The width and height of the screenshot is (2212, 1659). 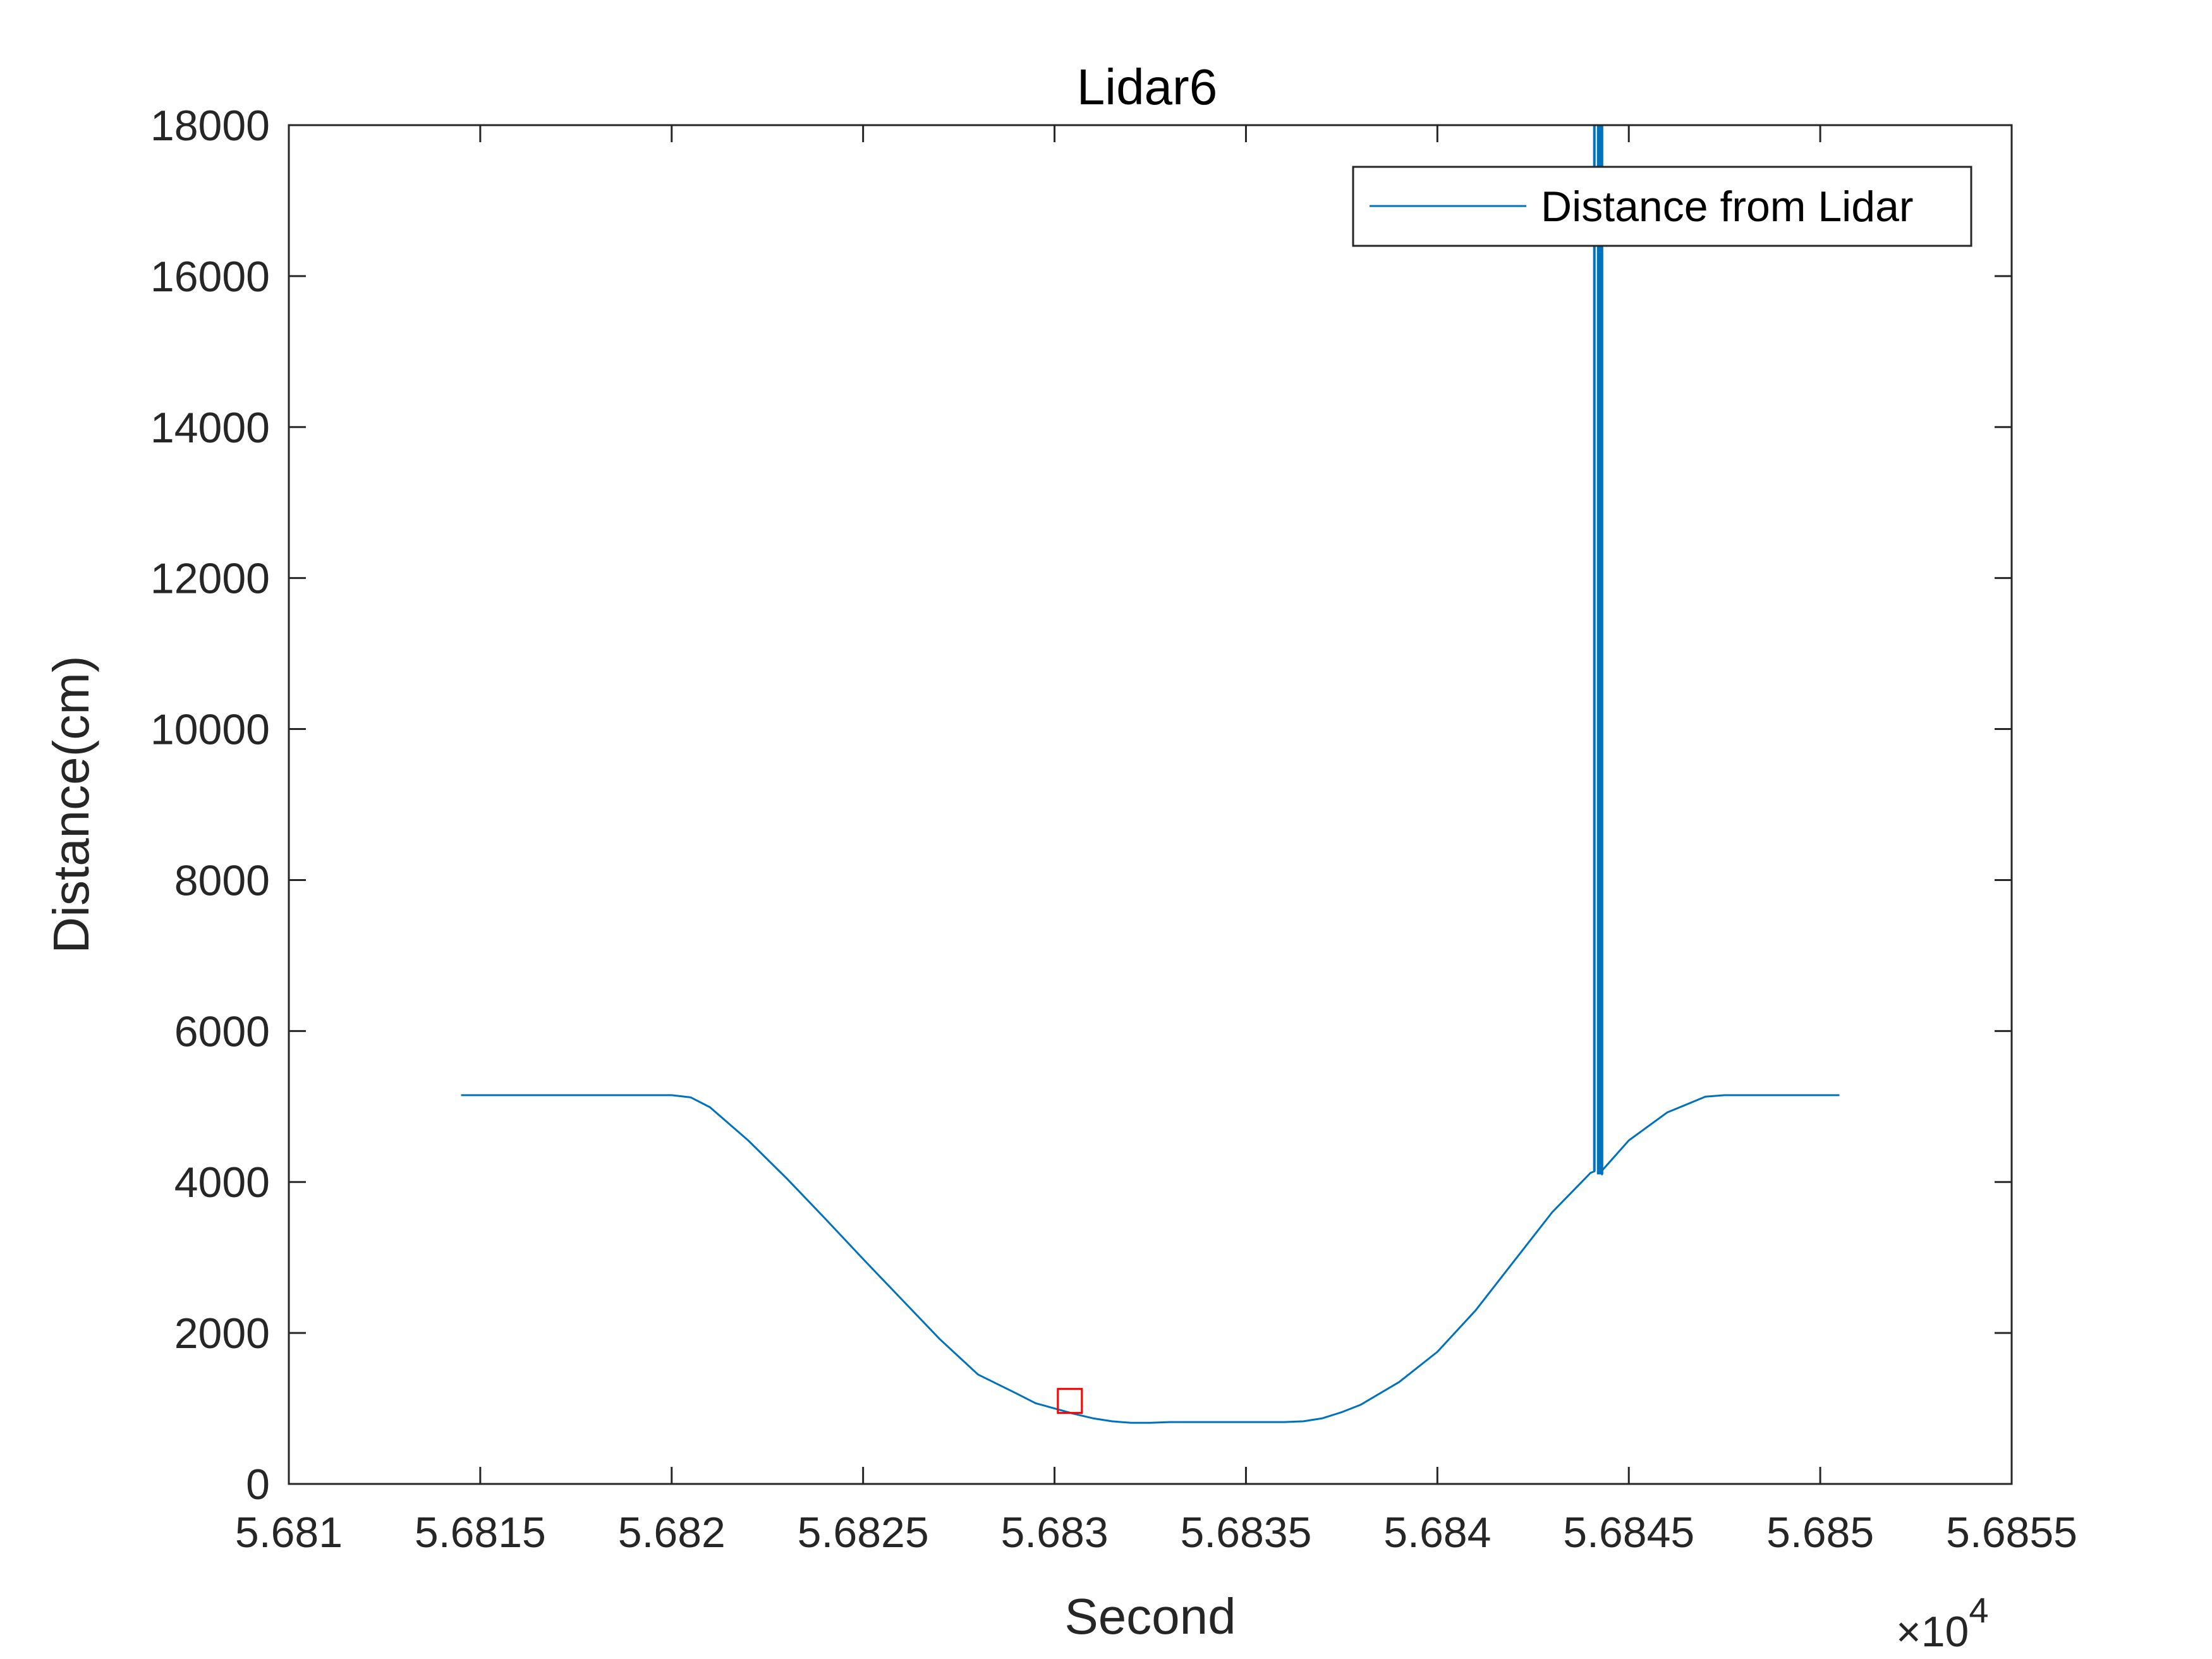 I want to click on legend: Distance from Lidar, so click(x=1662, y=206).